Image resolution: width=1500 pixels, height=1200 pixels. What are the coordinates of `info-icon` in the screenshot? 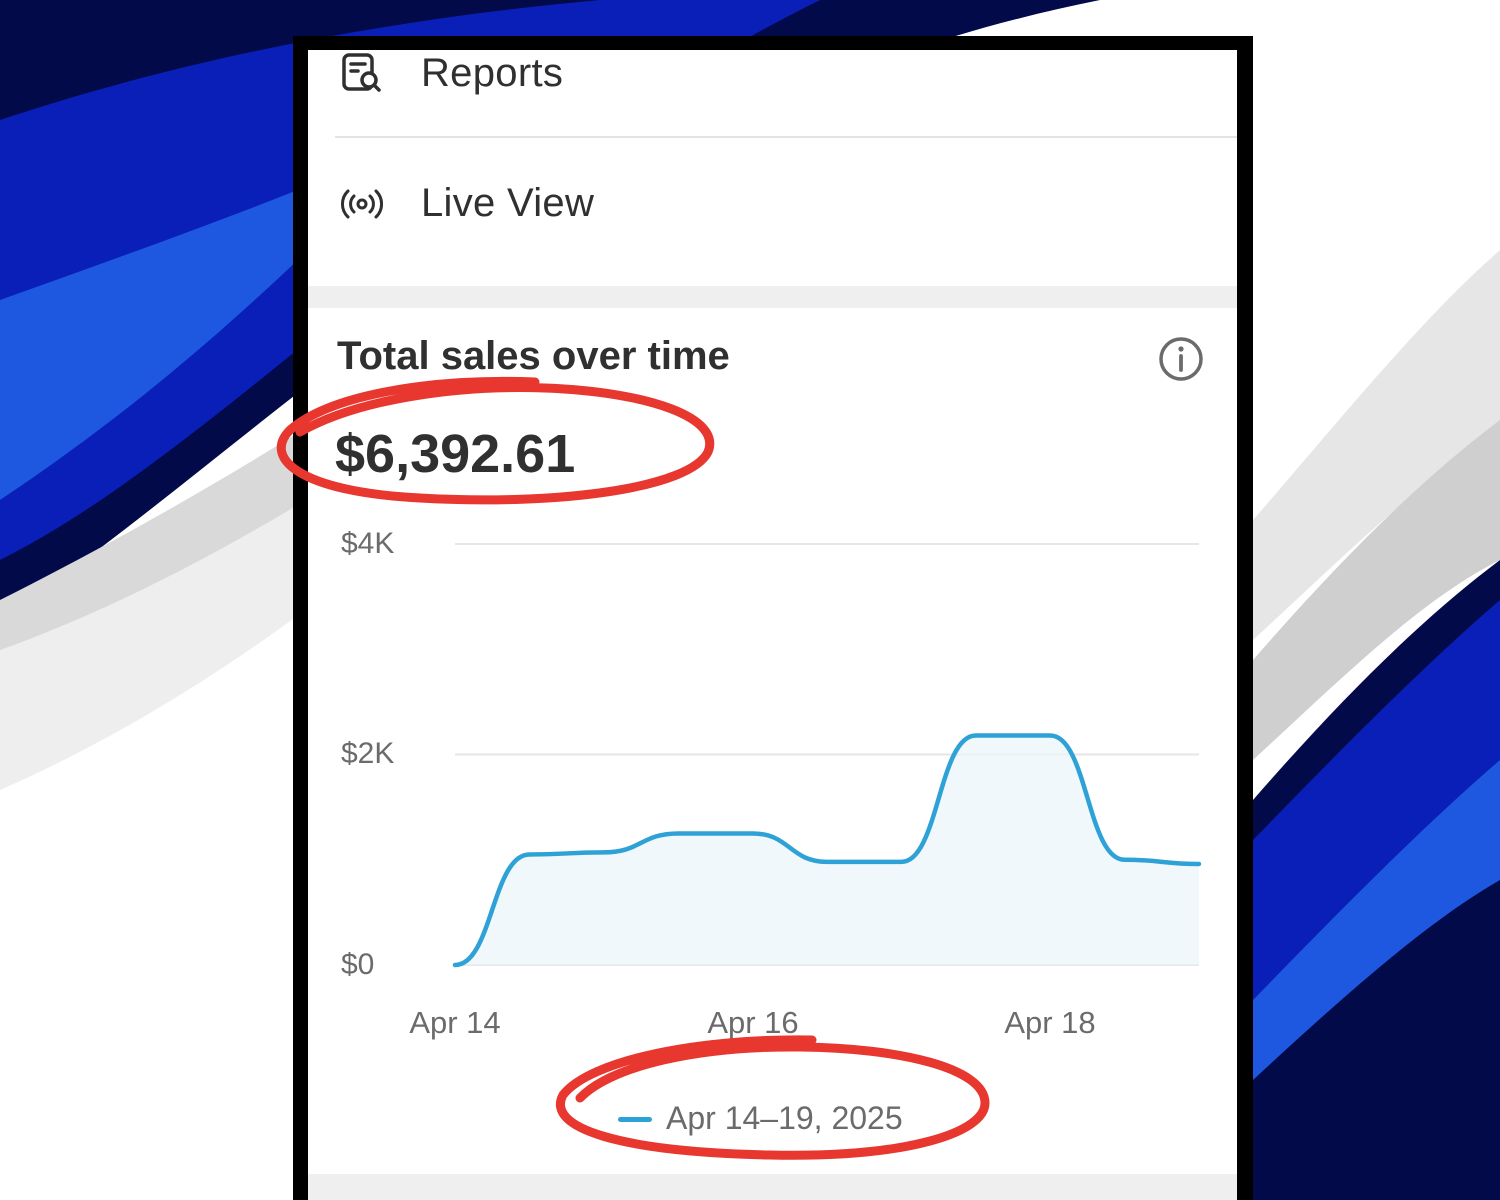 It's located at (1181, 359).